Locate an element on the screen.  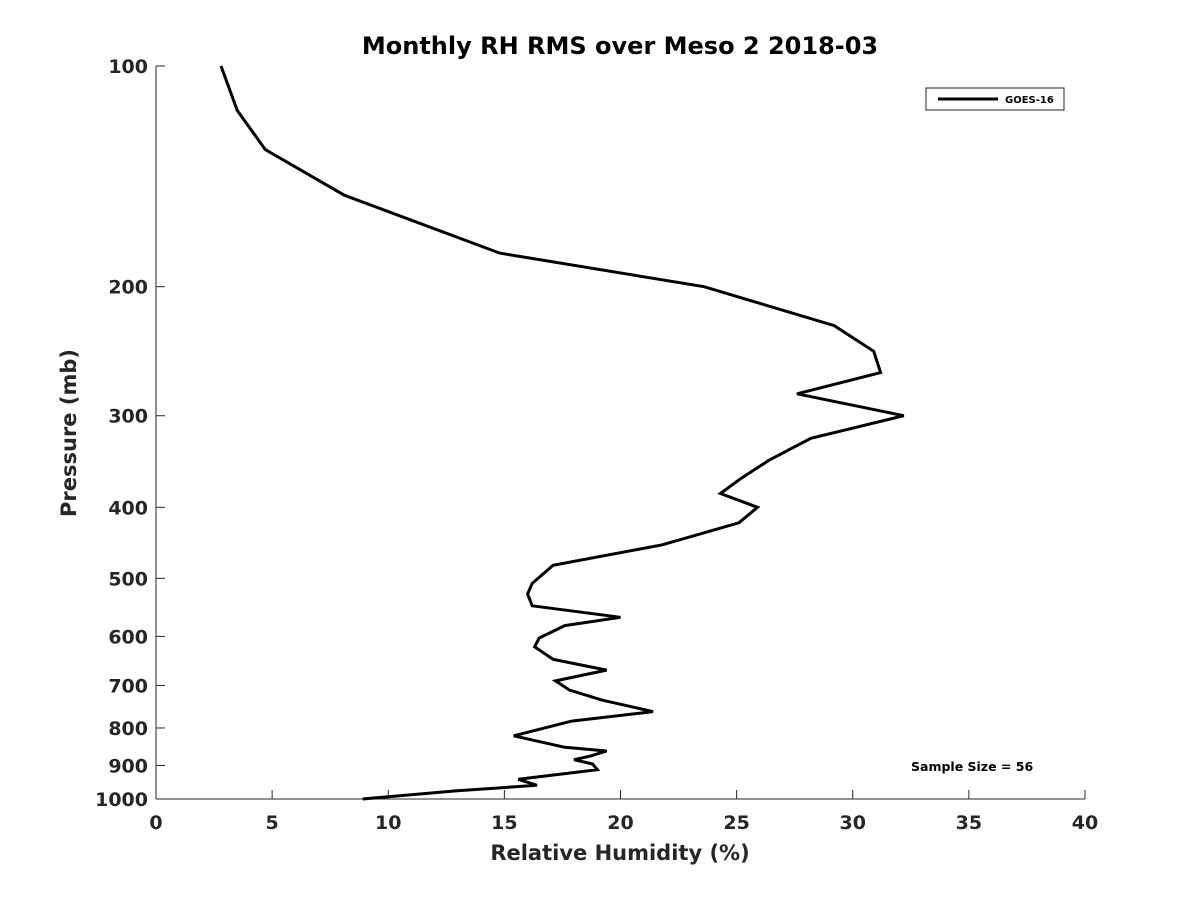
chart-title: Monthly RH RMS over Meso 2 2018-03 is located at coordinates (620, 46).